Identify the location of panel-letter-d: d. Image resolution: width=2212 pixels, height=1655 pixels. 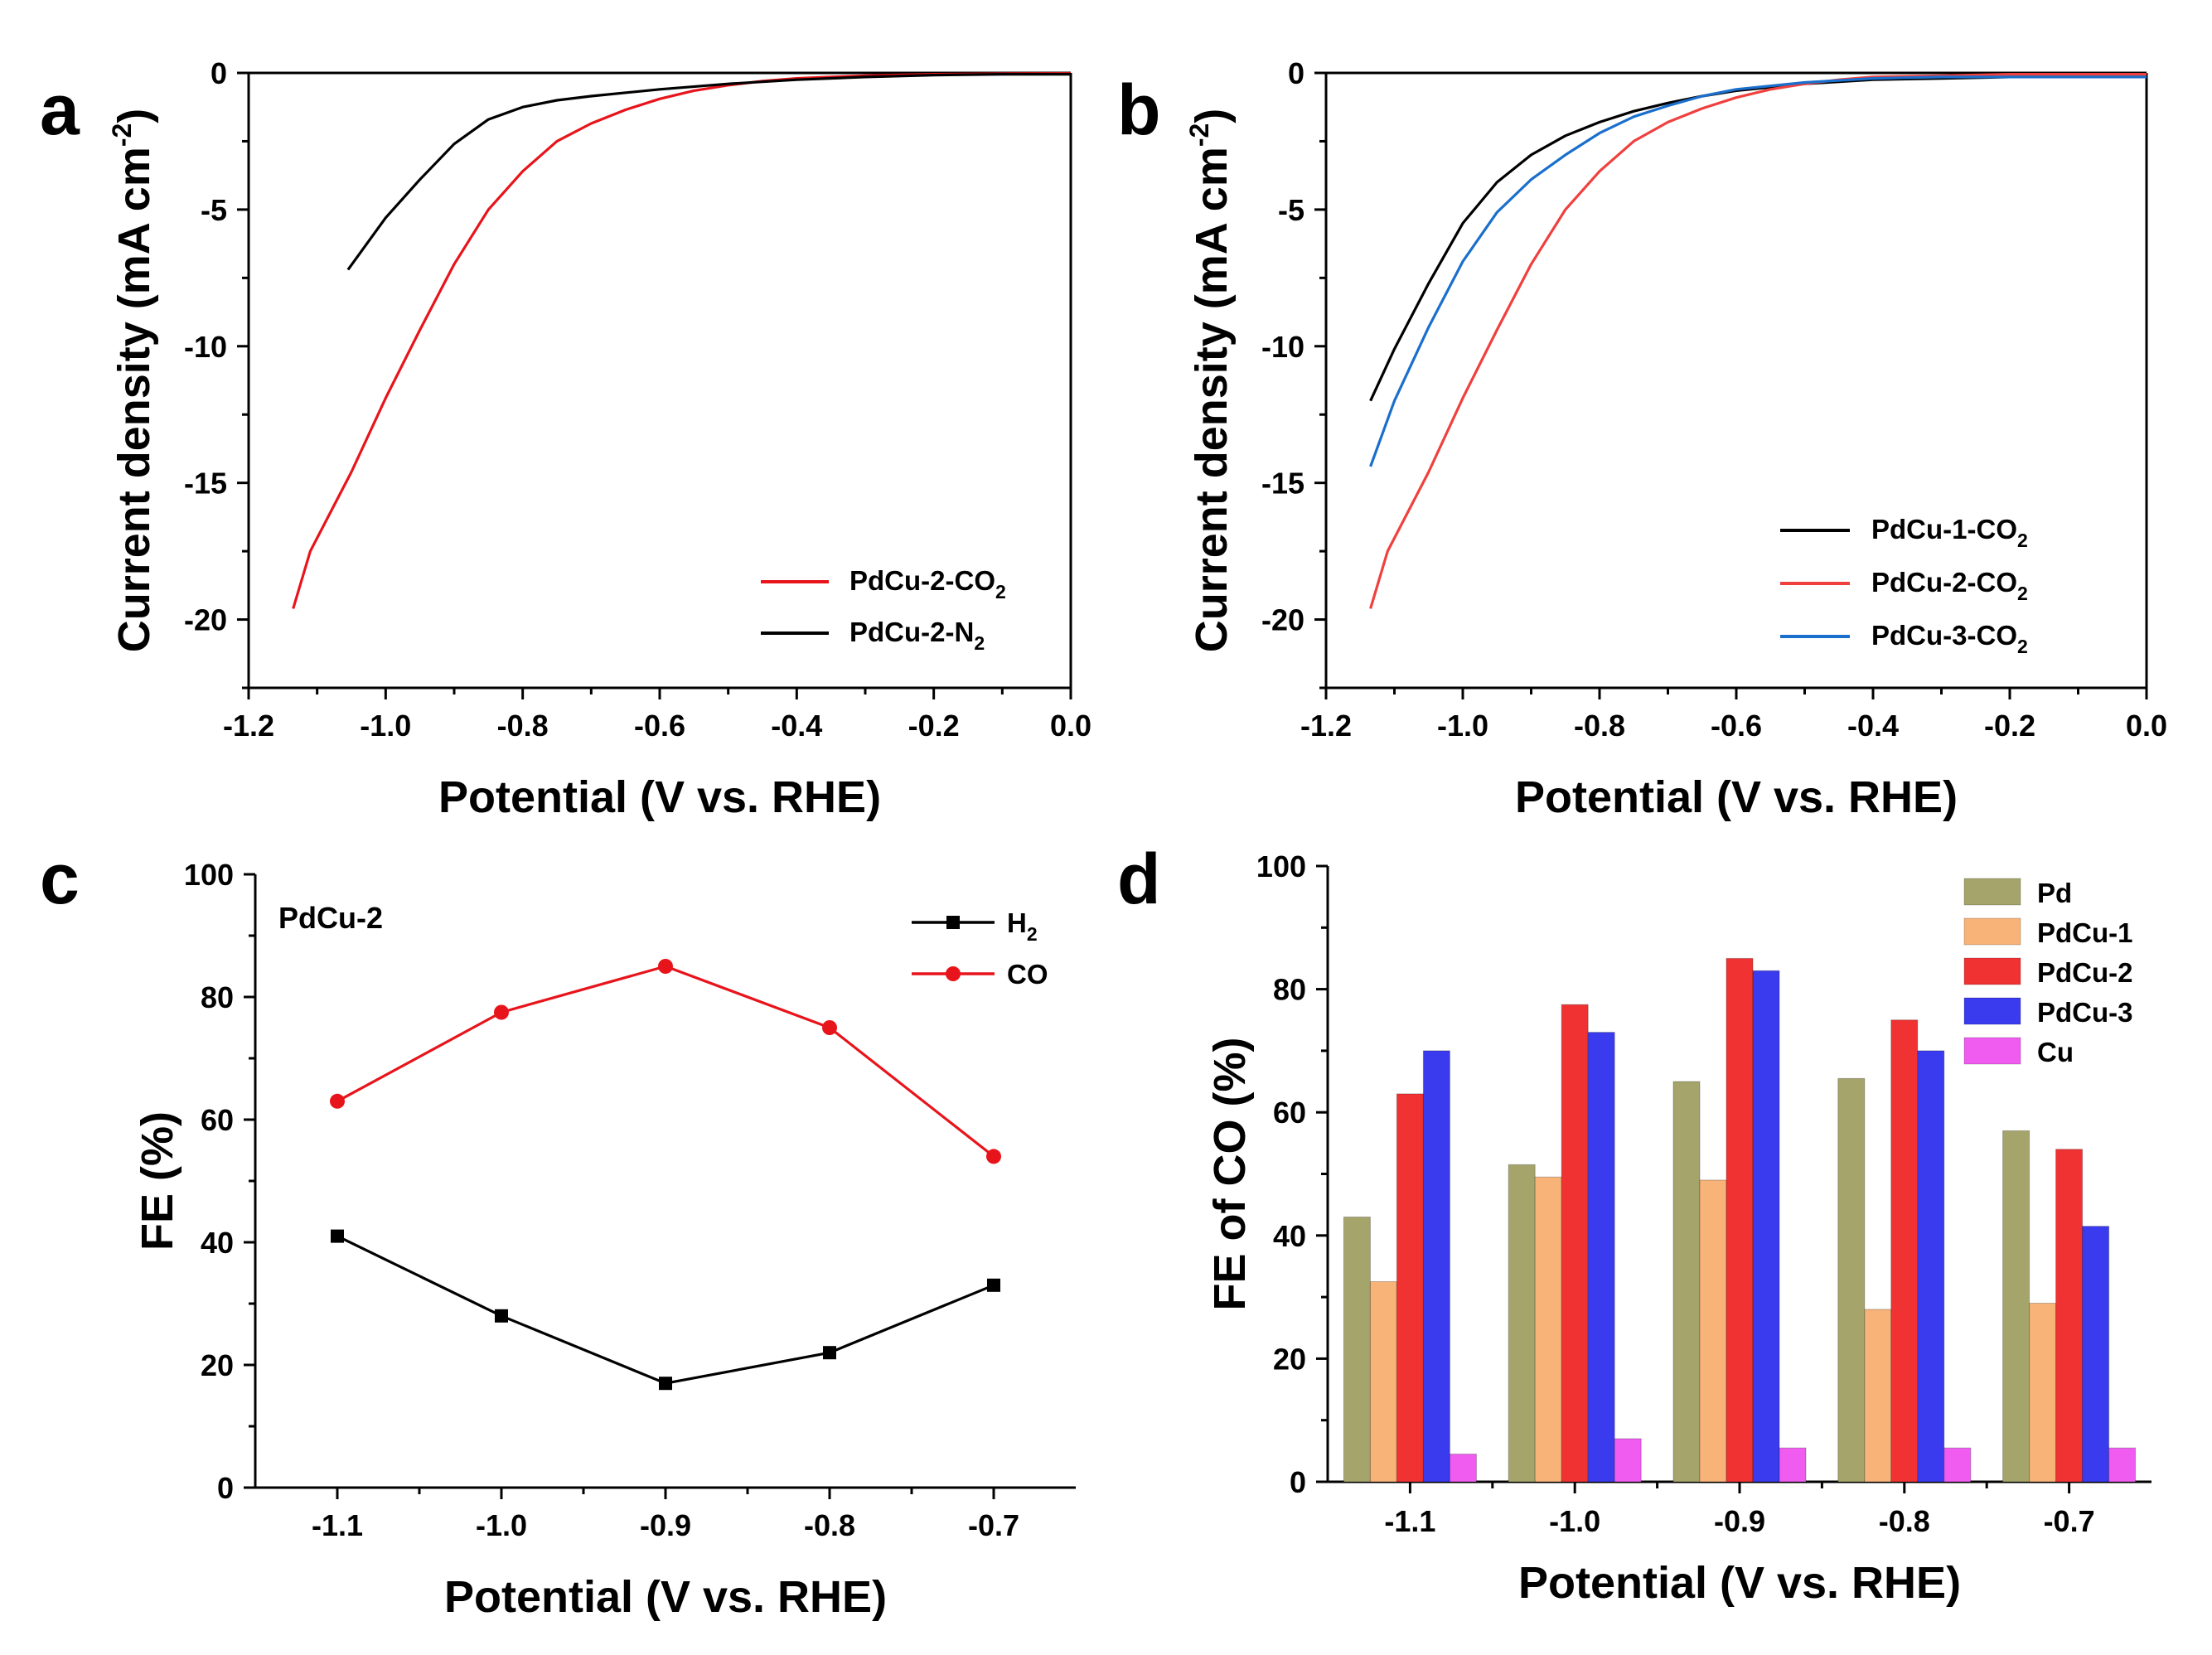
(1139, 879).